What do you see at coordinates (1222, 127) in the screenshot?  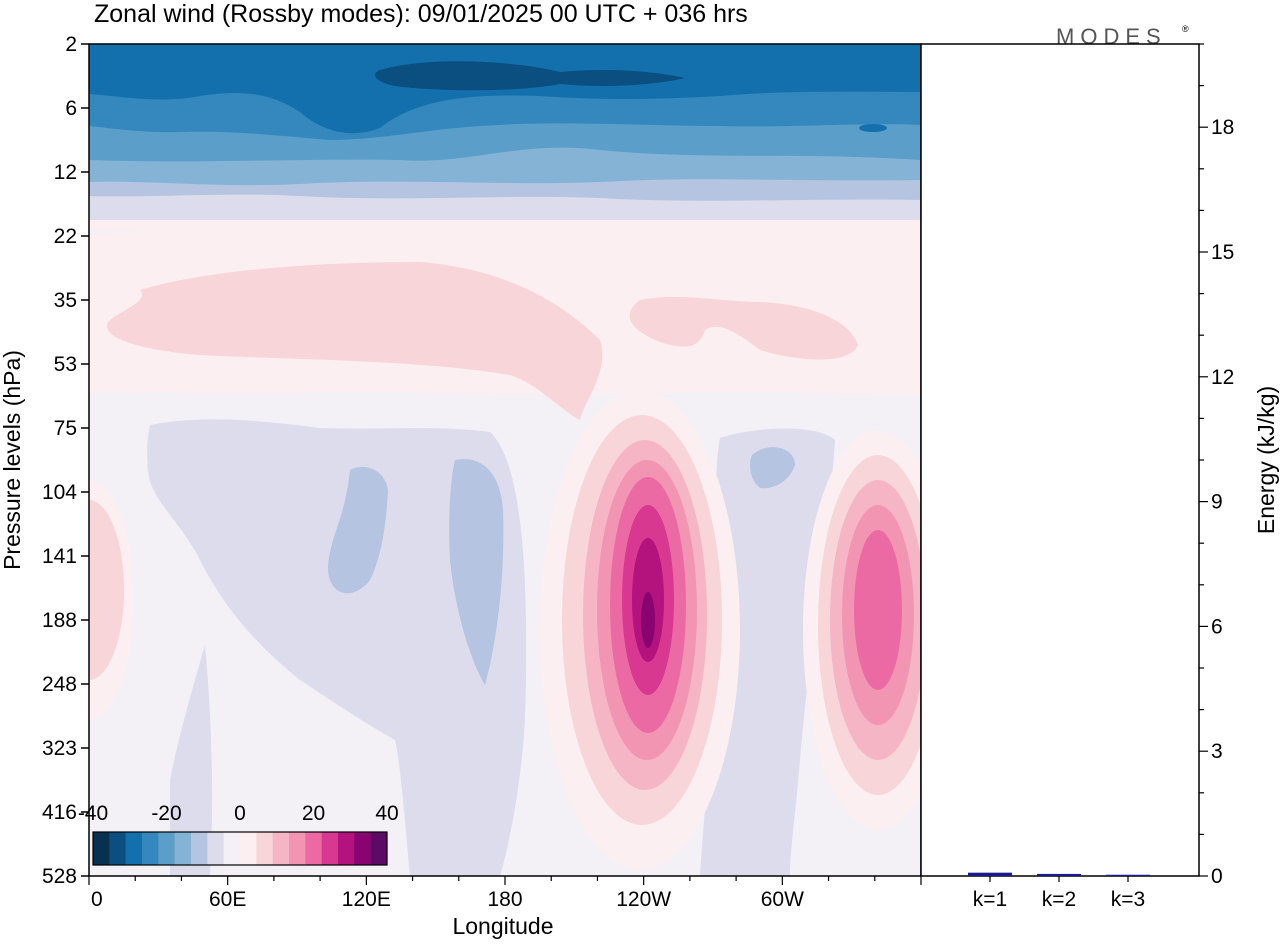 I see `energy-tick-label: 18` at bounding box center [1222, 127].